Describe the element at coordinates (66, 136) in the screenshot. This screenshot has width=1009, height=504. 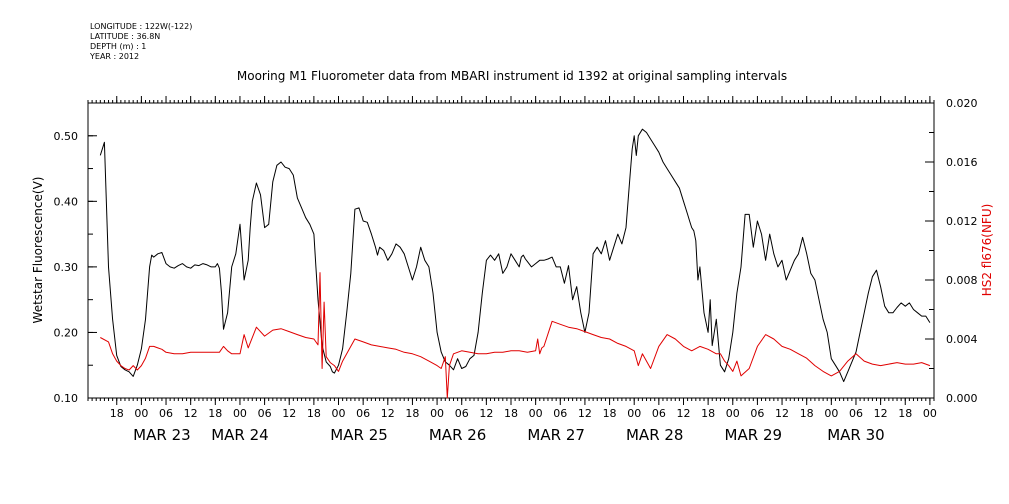
I see `left-tick-label: 0.50` at that location.